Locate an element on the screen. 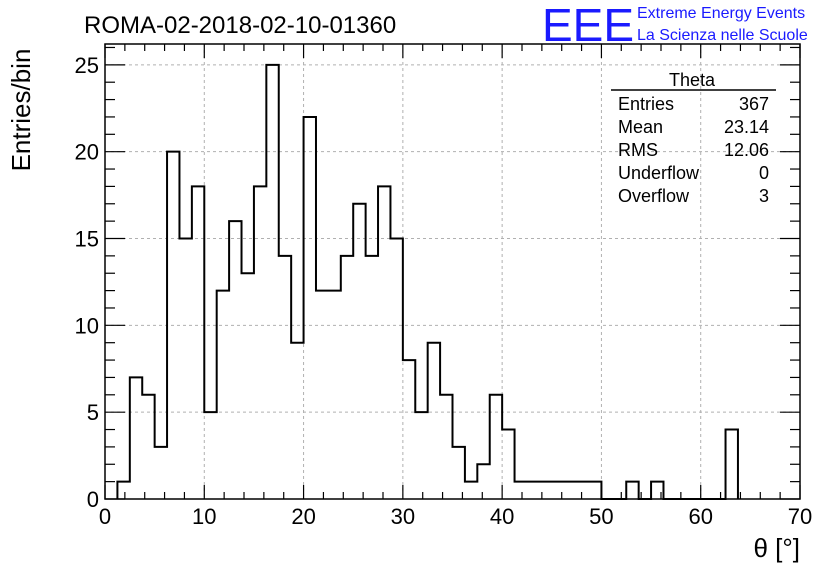 Image resolution: width=836 pixels, height=572 pixels. stats-value-underflow: 0 is located at coordinates (764, 173).